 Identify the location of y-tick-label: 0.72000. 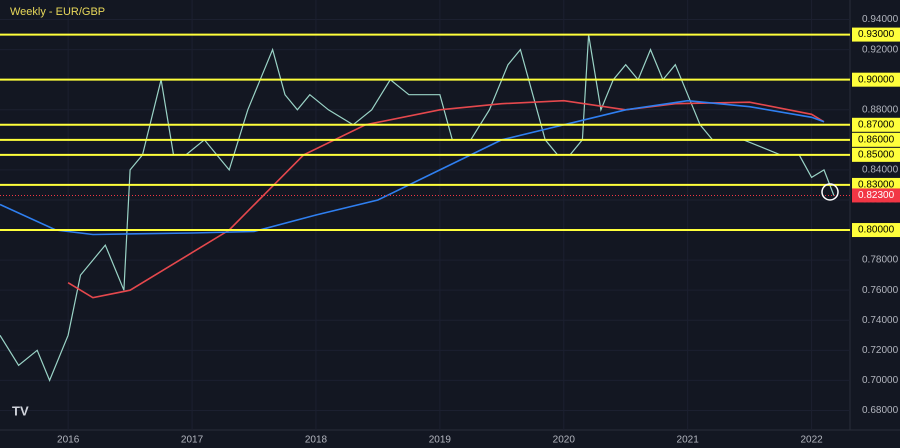
(880, 350).